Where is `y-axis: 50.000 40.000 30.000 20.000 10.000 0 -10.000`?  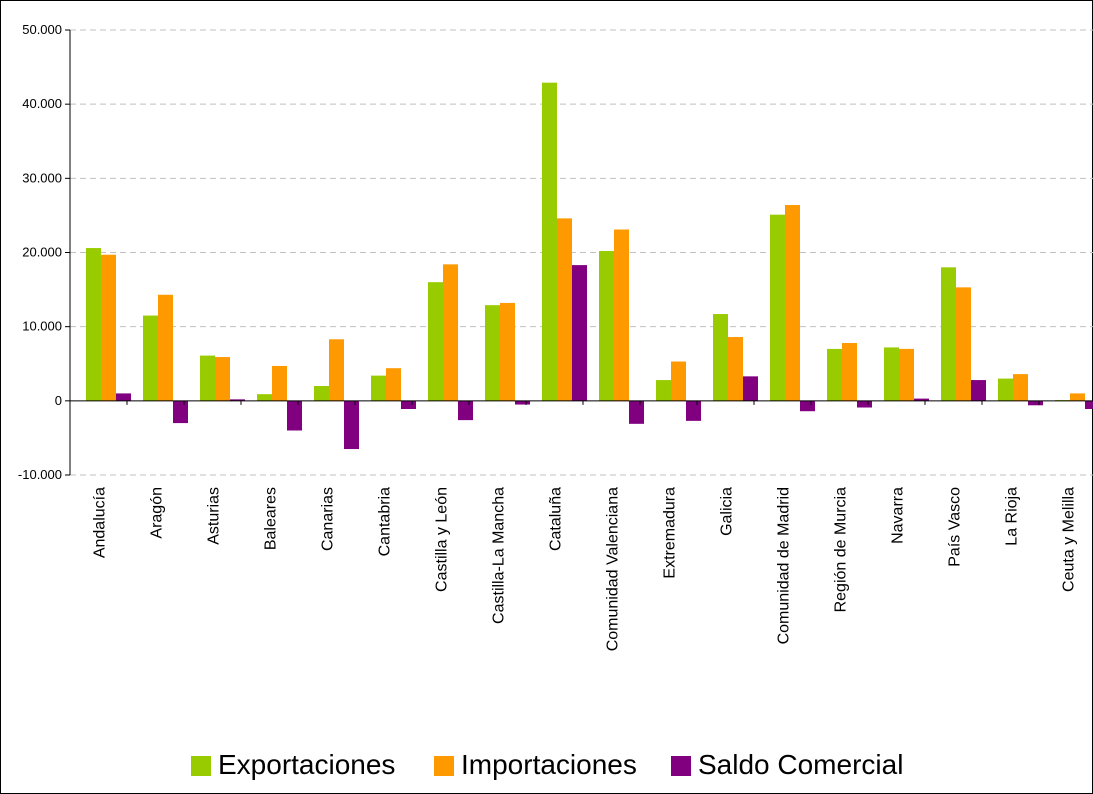 y-axis: 50.000 40.000 30.000 20.000 10.000 0 -10.000 is located at coordinates (44, 252).